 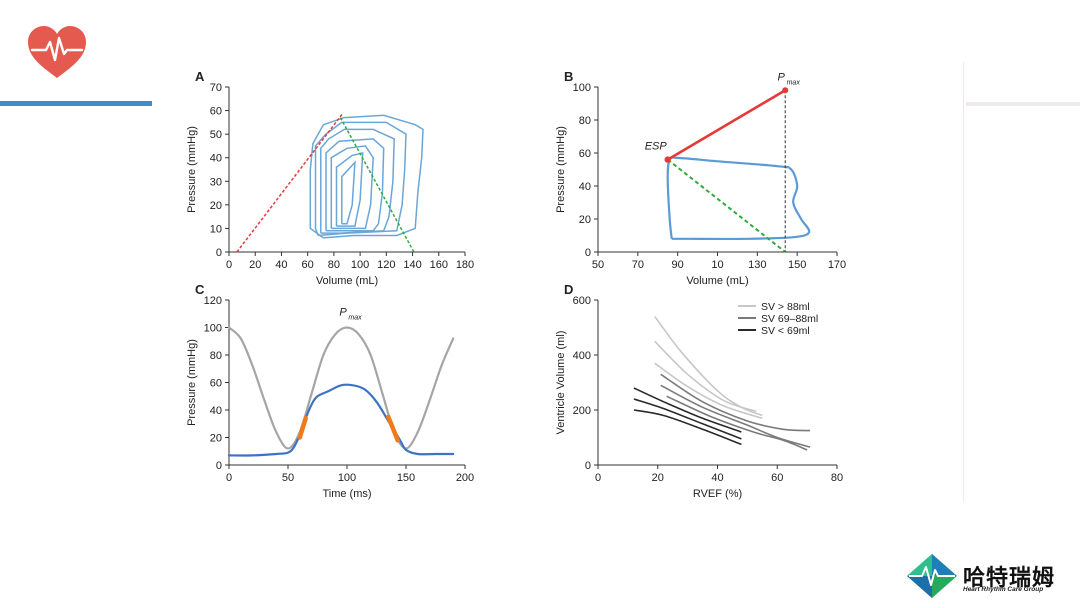 What do you see at coordinates (439, 265) in the screenshot?
I see `x-tick-label: 160` at bounding box center [439, 265].